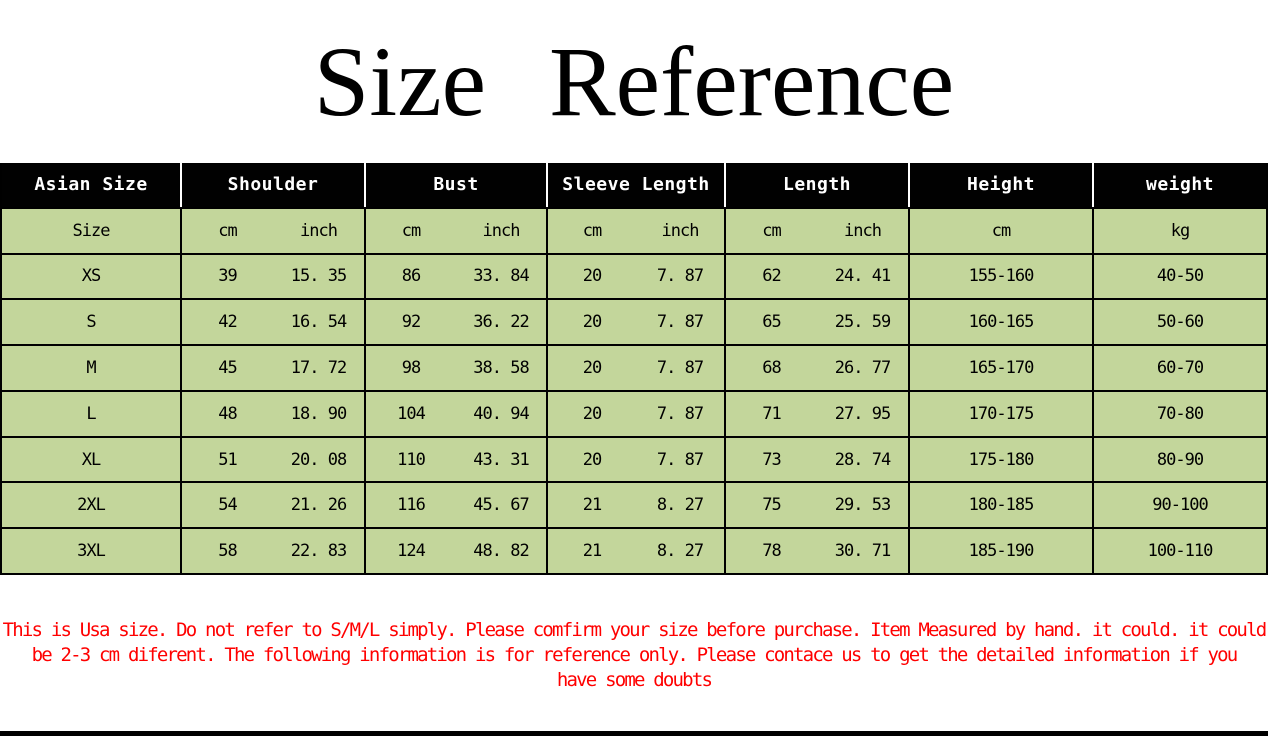 The height and width of the screenshot is (736, 1268). What do you see at coordinates (501, 367) in the screenshot?
I see `value-inch: 38. 58` at bounding box center [501, 367].